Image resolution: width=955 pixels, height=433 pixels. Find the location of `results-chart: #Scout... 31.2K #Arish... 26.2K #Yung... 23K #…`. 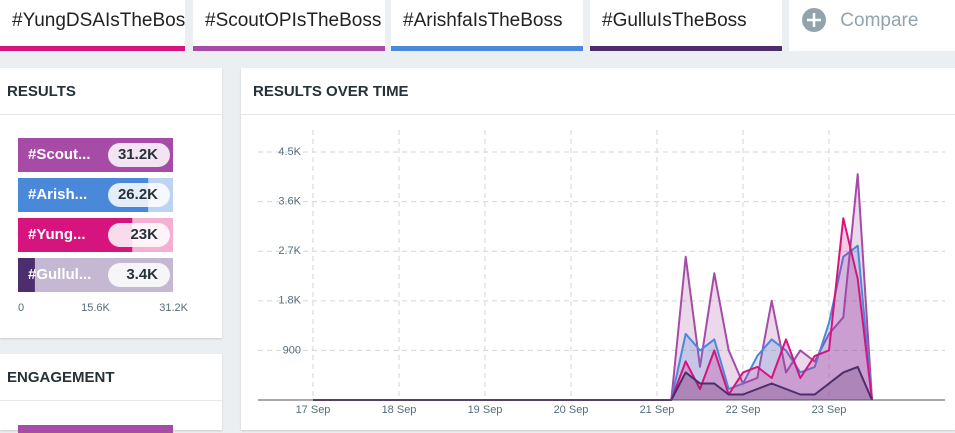

results-chart: #Scout... 31.2K #Arish... 26.2K #Yung... 23K #… is located at coordinates (103, 226).